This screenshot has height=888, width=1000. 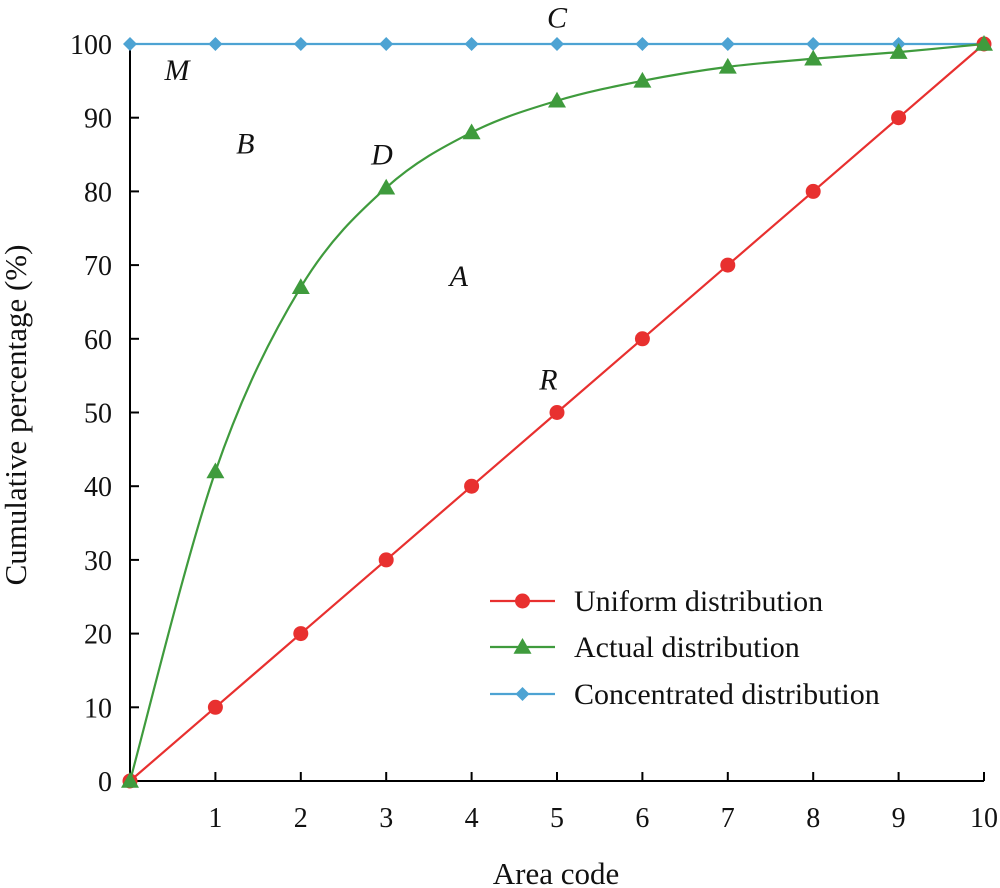 I want to click on x-tick-label: 10, so click(x=984, y=818).